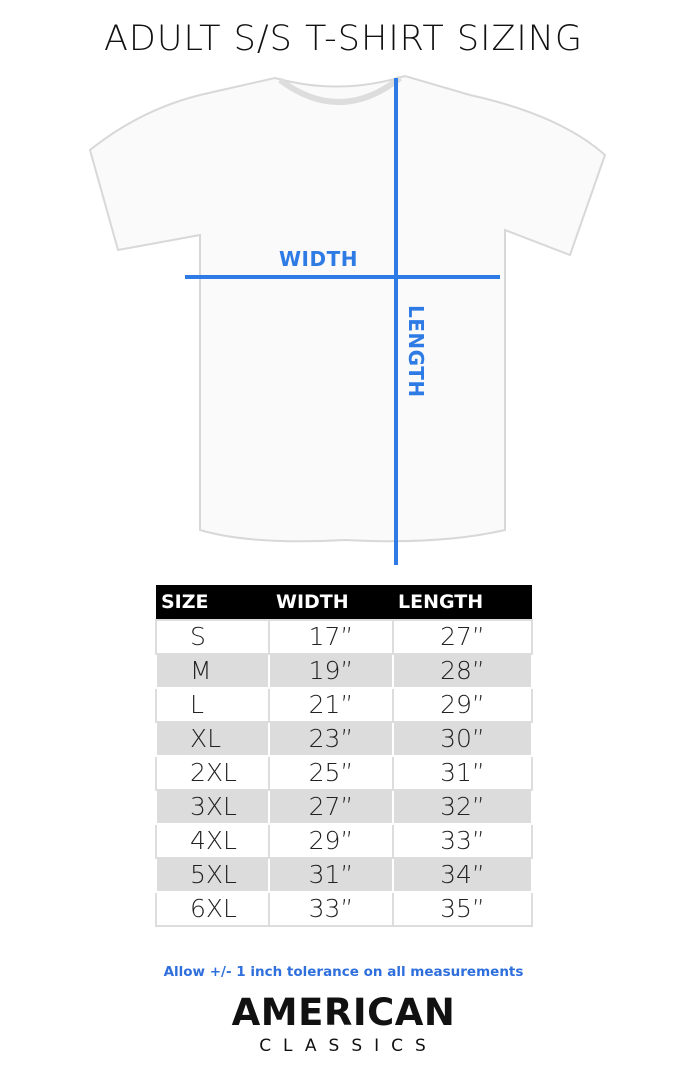 The width and height of the screenshot is (687, 1080). Describe the element at coordinates (462, 909) in the screenshot. I see `cell-length: 35”` at that location.